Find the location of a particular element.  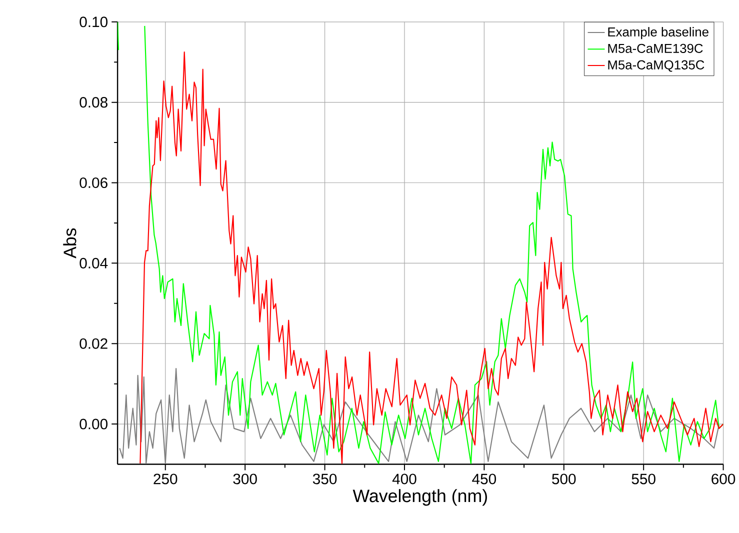

x-tick-label: 500 is located at coordinates (564, 479).